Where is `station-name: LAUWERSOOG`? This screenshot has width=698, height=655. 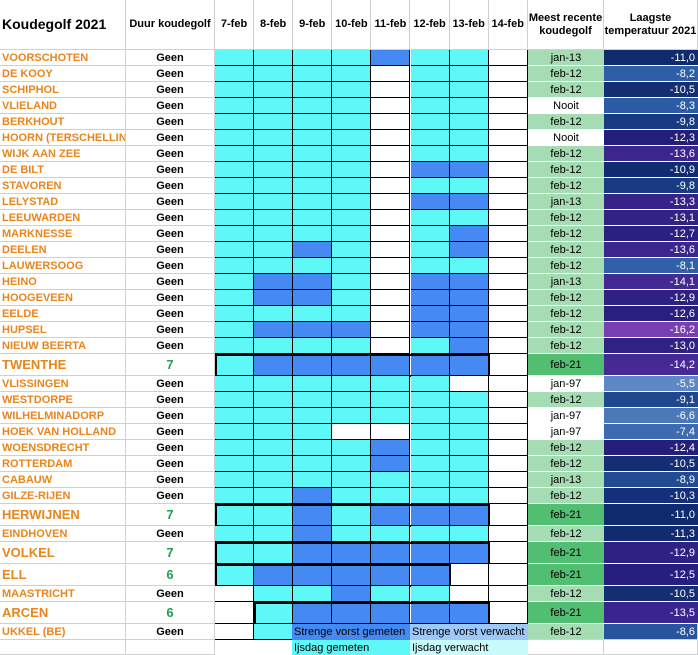 station-name: LAUWERSOOG is located at coordinates (63, 266).